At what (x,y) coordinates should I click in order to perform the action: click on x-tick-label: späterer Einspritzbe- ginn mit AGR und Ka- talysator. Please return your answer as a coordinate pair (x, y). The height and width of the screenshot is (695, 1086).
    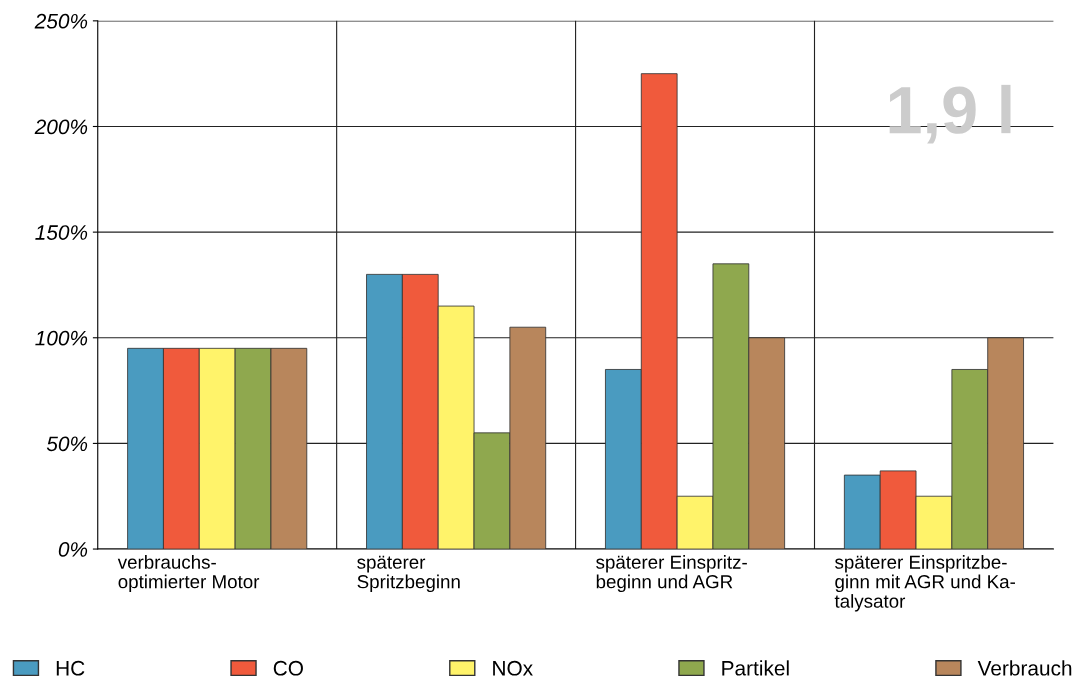
    Looking at the image, I should click on (925, 583).